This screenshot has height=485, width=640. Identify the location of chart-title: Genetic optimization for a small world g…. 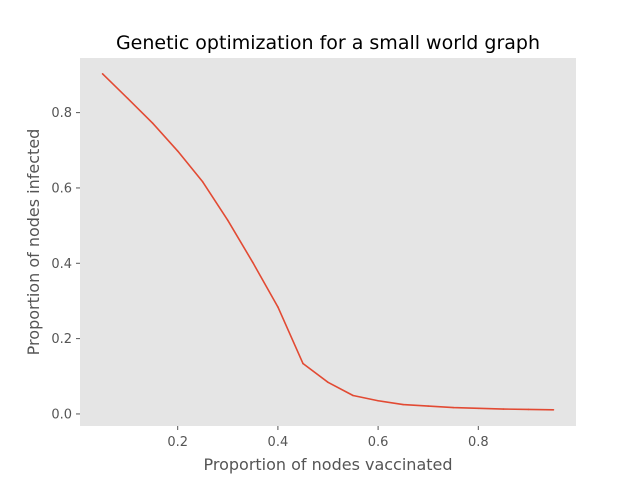
(328, 43).